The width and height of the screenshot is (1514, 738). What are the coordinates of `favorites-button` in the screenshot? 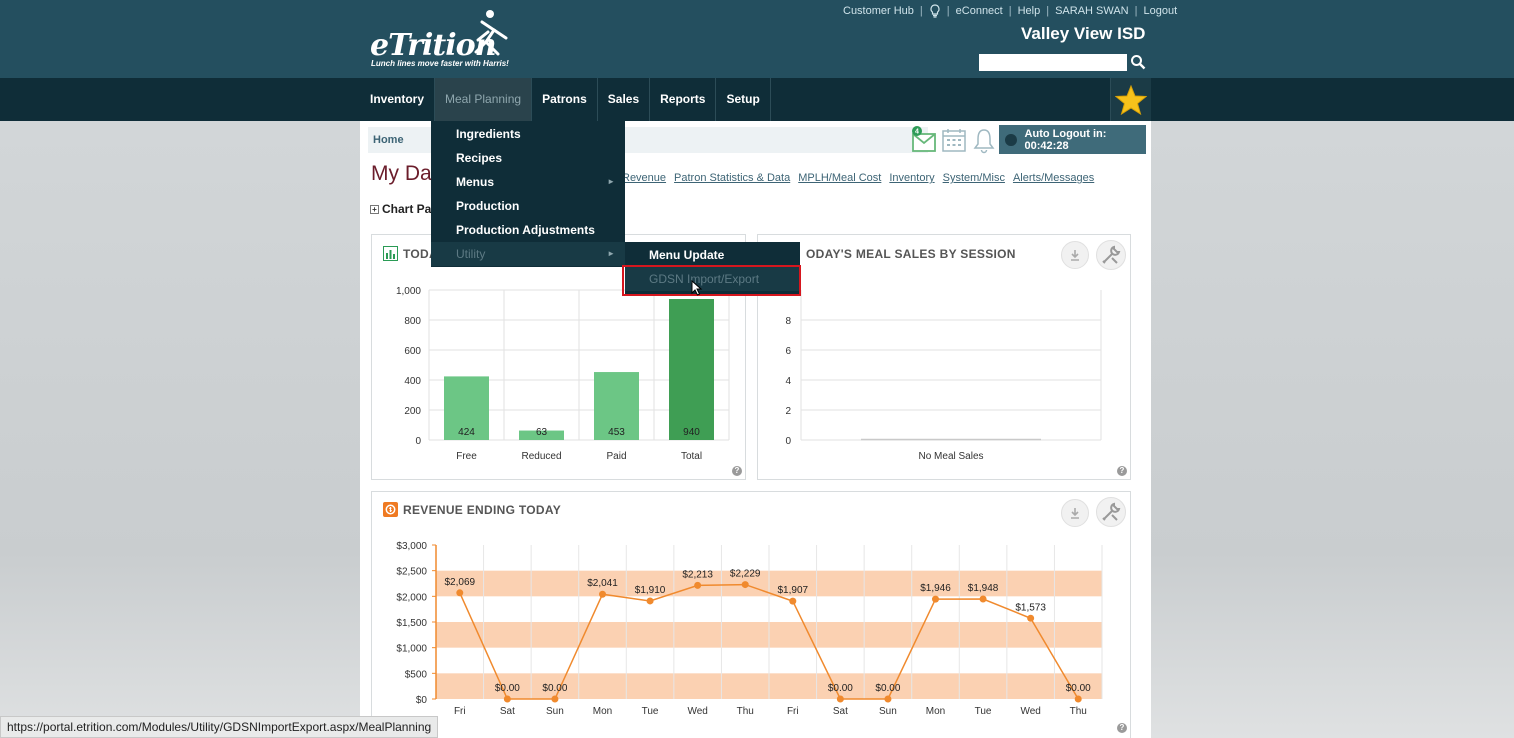 It's located at (1130, 99).